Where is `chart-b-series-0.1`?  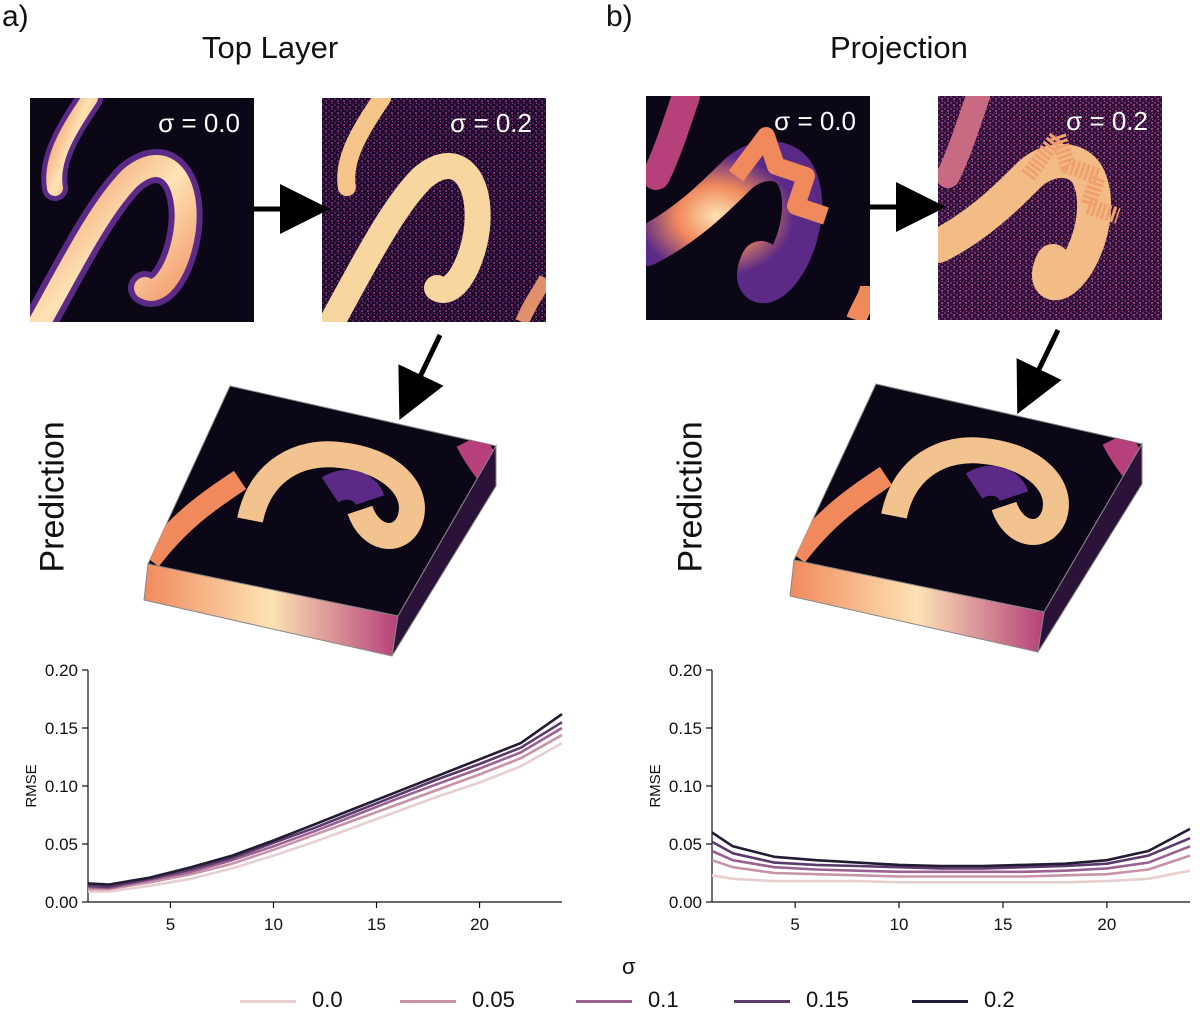
chart-b-series-0.1 is located at coordinates (951, 859).